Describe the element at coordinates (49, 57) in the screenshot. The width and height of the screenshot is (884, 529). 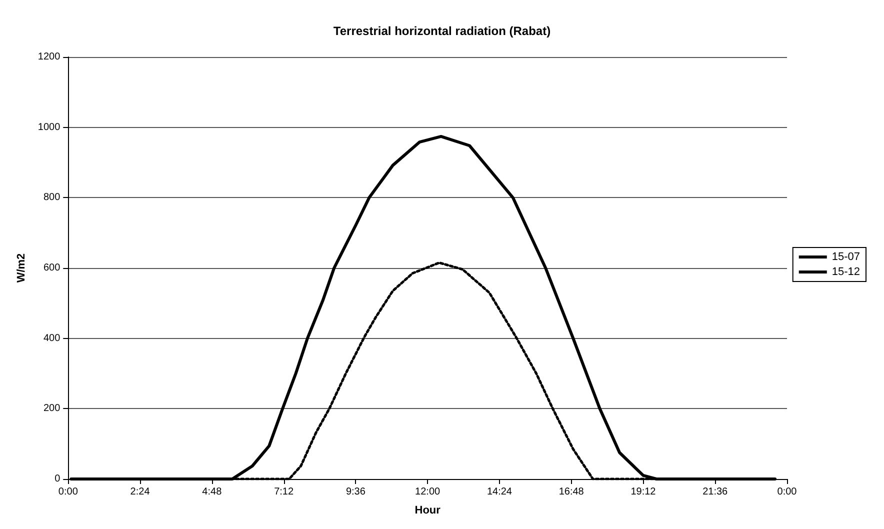
I see `y-tick-label: 1200` at that location.